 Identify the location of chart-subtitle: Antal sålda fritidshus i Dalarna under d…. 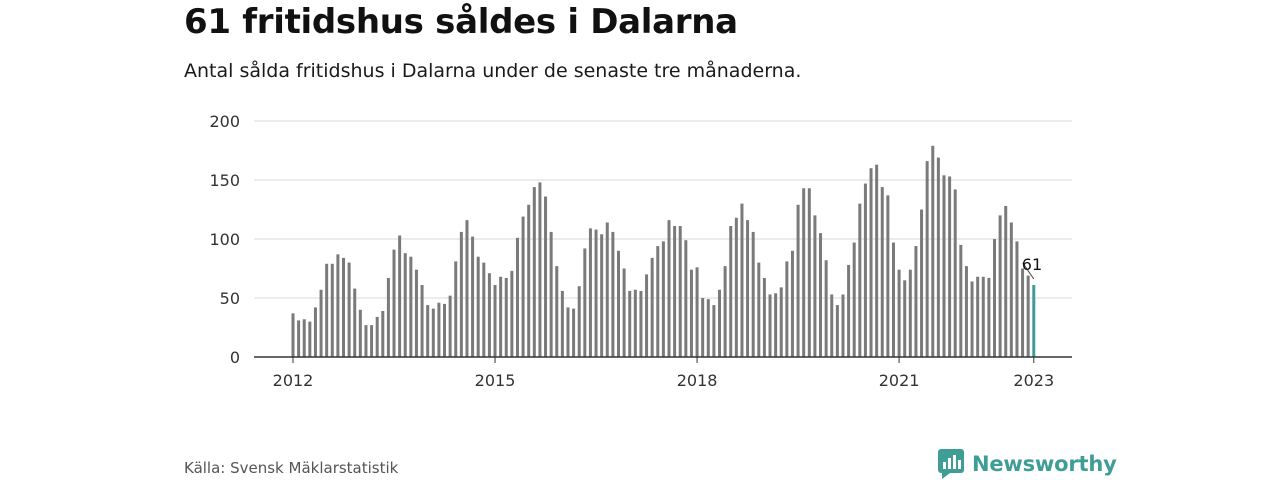
(493, 71).